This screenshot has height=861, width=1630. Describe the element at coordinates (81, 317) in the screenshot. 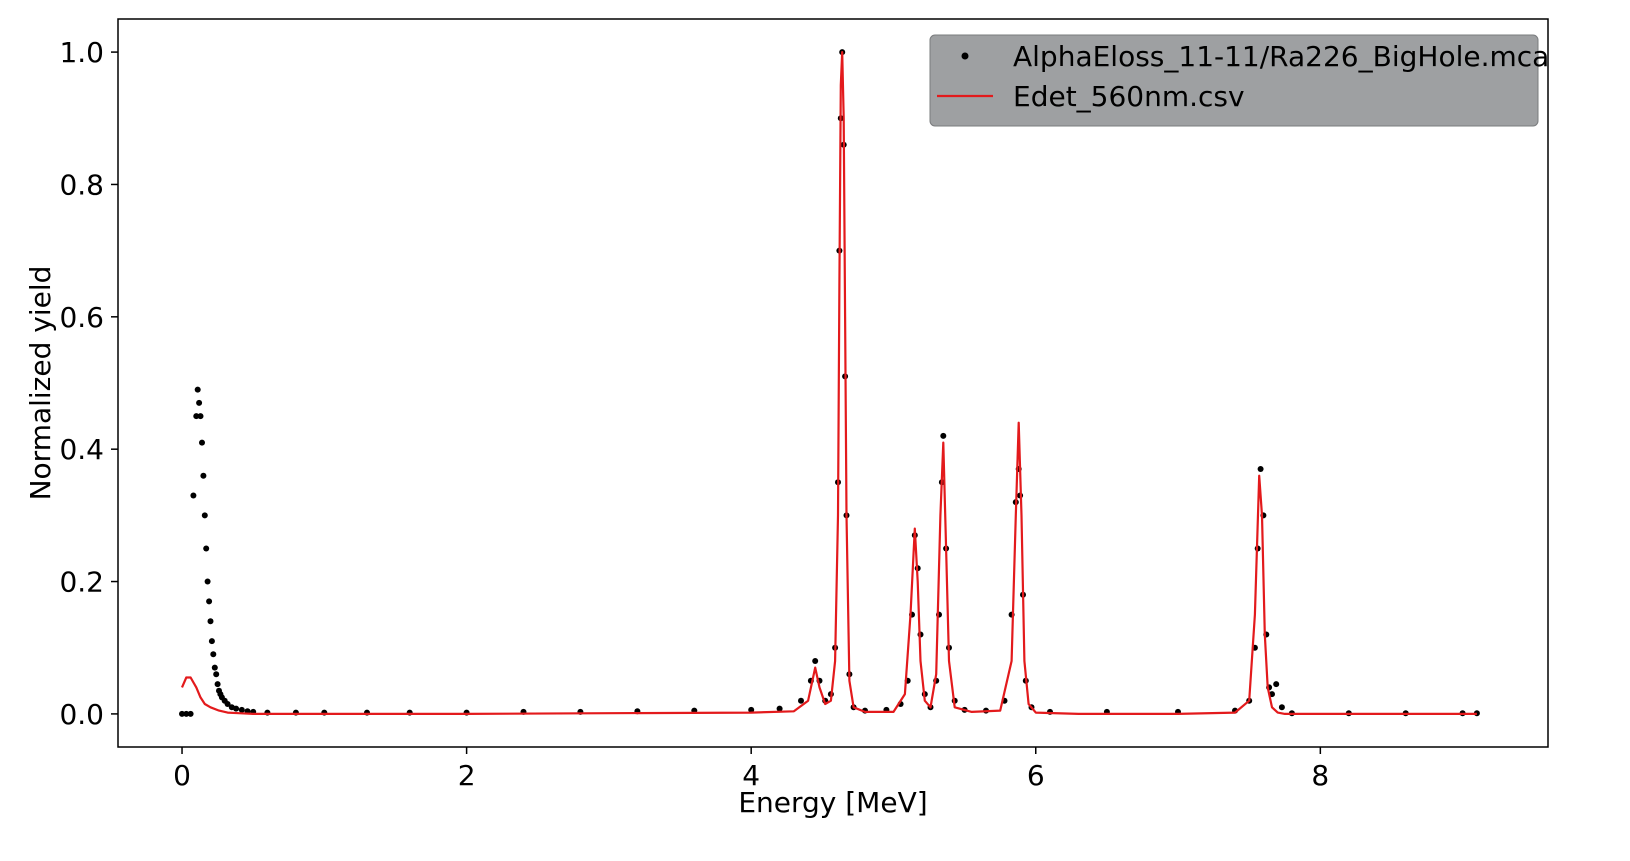

I see `y-tick-label: 0.6` at that location.